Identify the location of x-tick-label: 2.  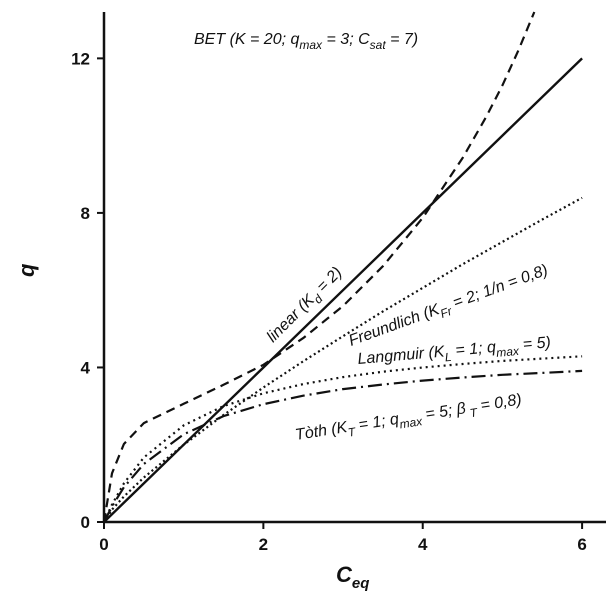
(263, 544).